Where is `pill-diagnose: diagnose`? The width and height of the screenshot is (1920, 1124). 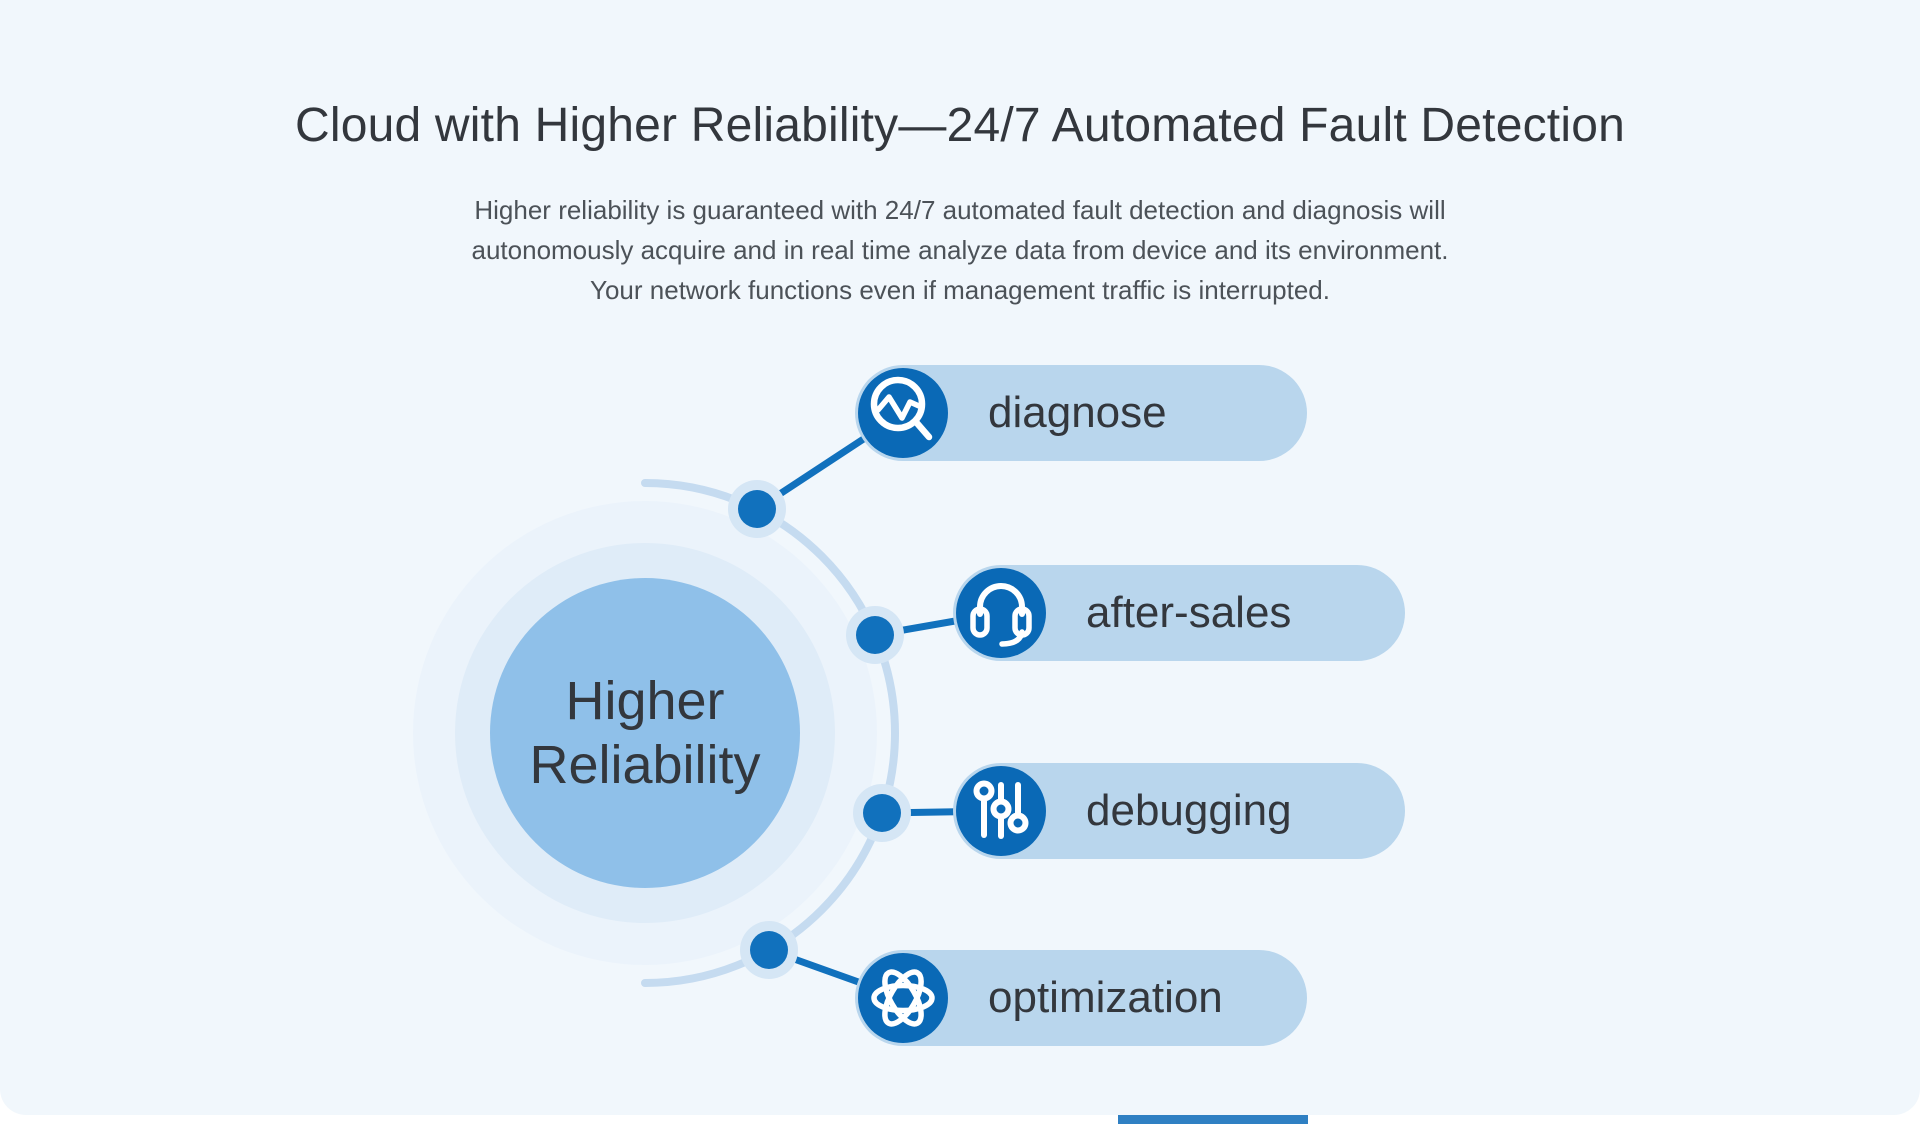 pill-diagnose: diagnose is located at coordinates (1081, 413).